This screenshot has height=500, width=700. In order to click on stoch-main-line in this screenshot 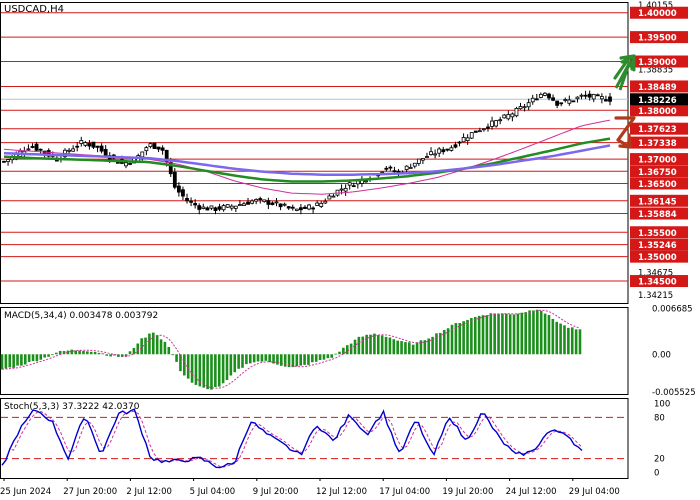, I will do `click(292, 438)`.